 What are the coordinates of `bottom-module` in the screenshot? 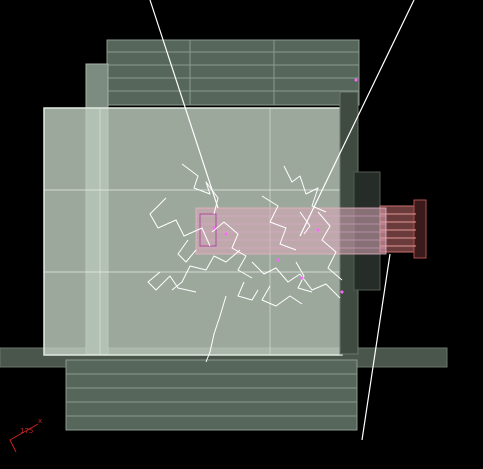 It's located at (211, 395).